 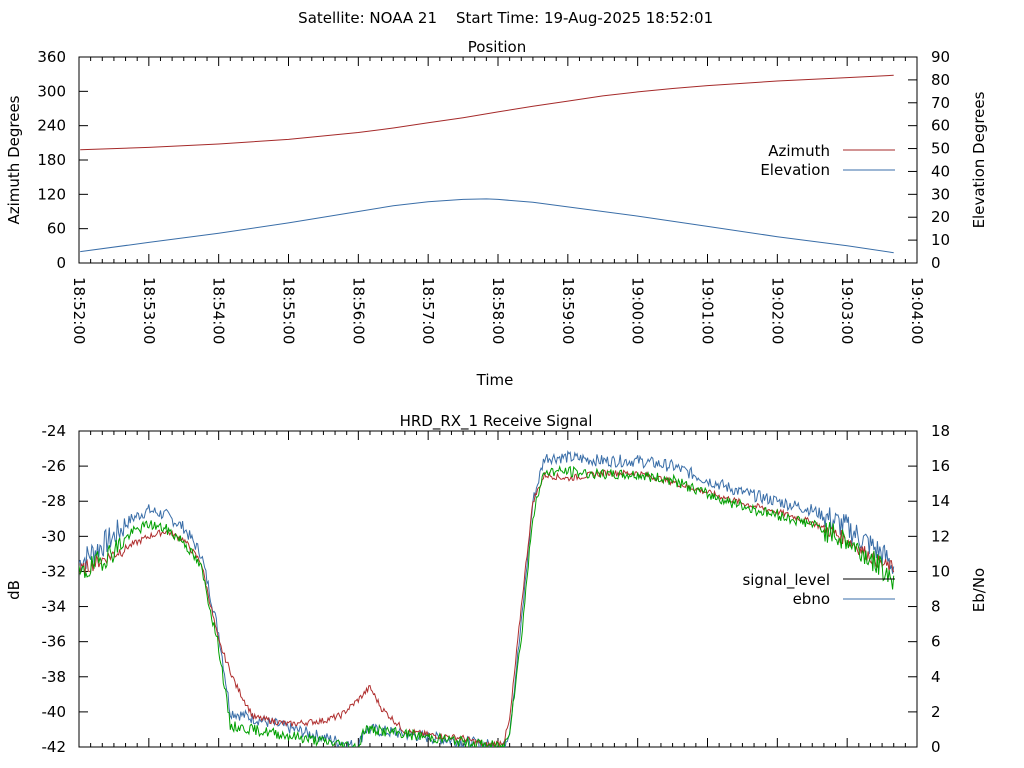 I want to click on position-y2tick-label: 60, so click(x=940, y=126).